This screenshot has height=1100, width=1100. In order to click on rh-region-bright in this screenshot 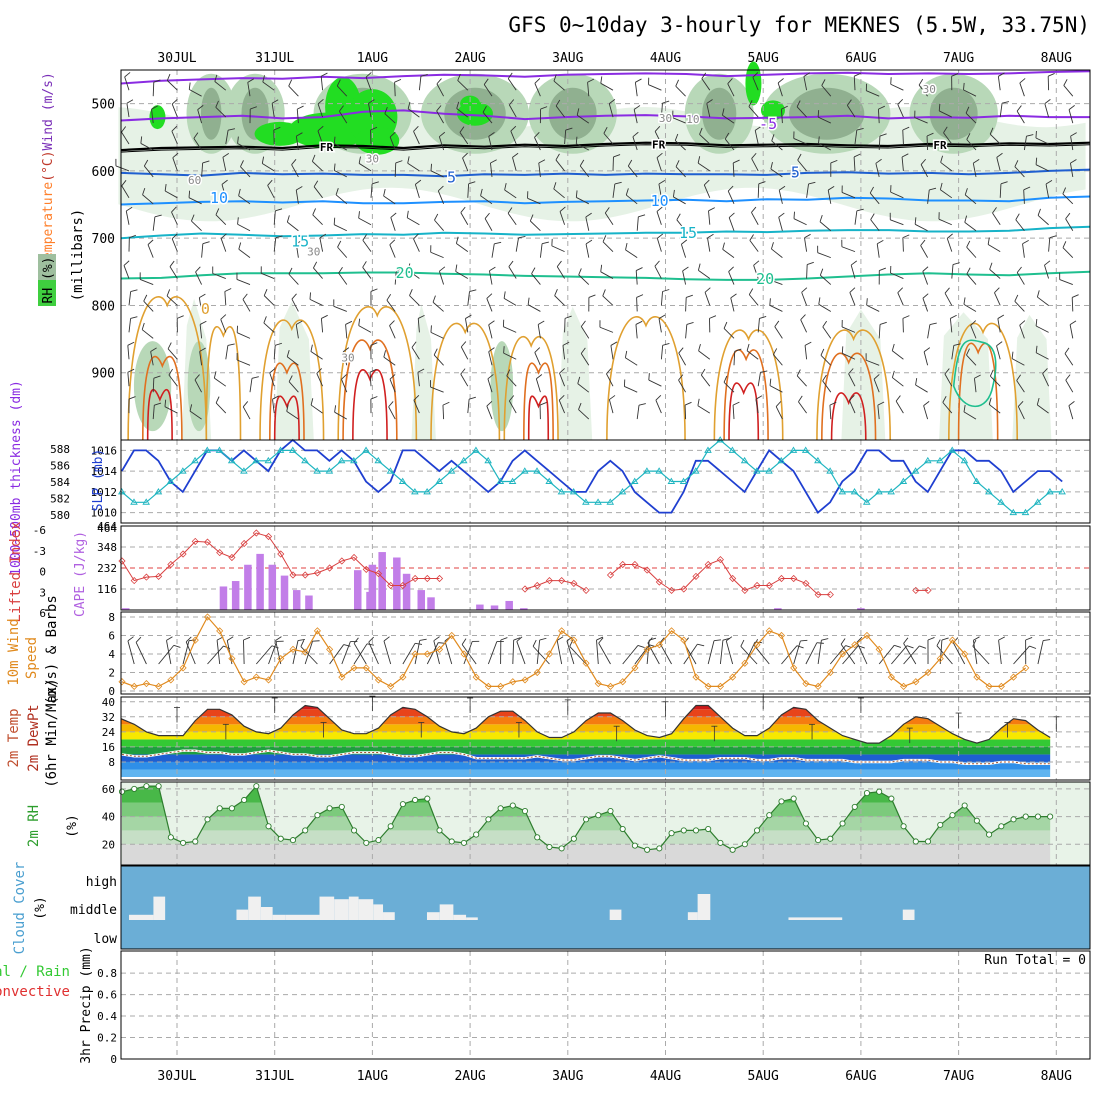, I will do `click(470, 103)`.